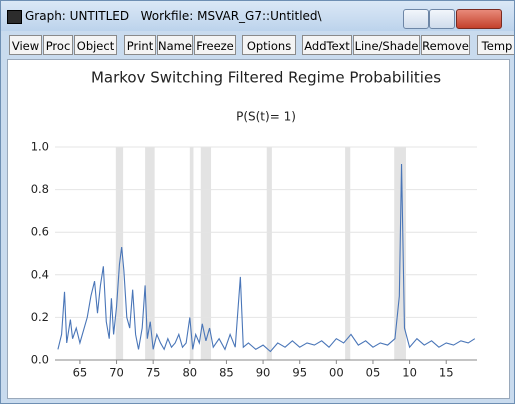  Describe the element at coordinates (40, 274) in the screenshot. I see `y-tick-label: 0.4` at that location.